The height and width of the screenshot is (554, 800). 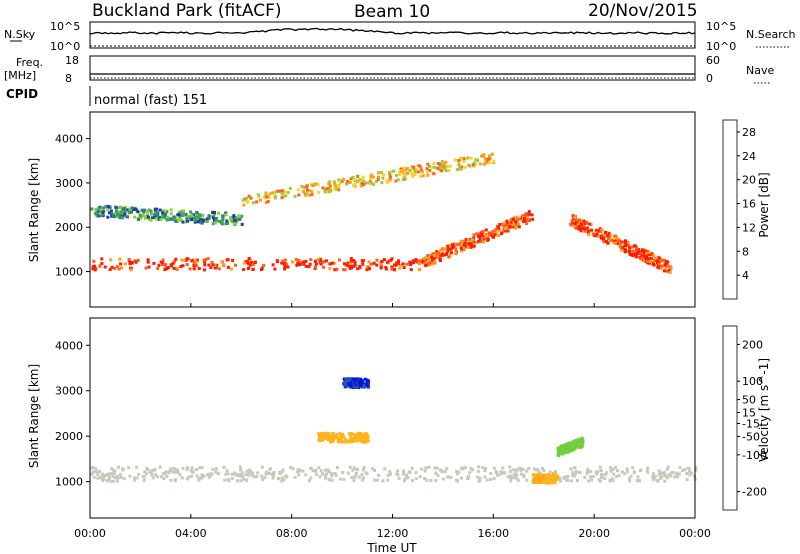 What do you see at coordinates (106, 97) in the screenshot?
I see `cpid-panel: CPID normal (fast) 151` at bounding box center [106, 97].